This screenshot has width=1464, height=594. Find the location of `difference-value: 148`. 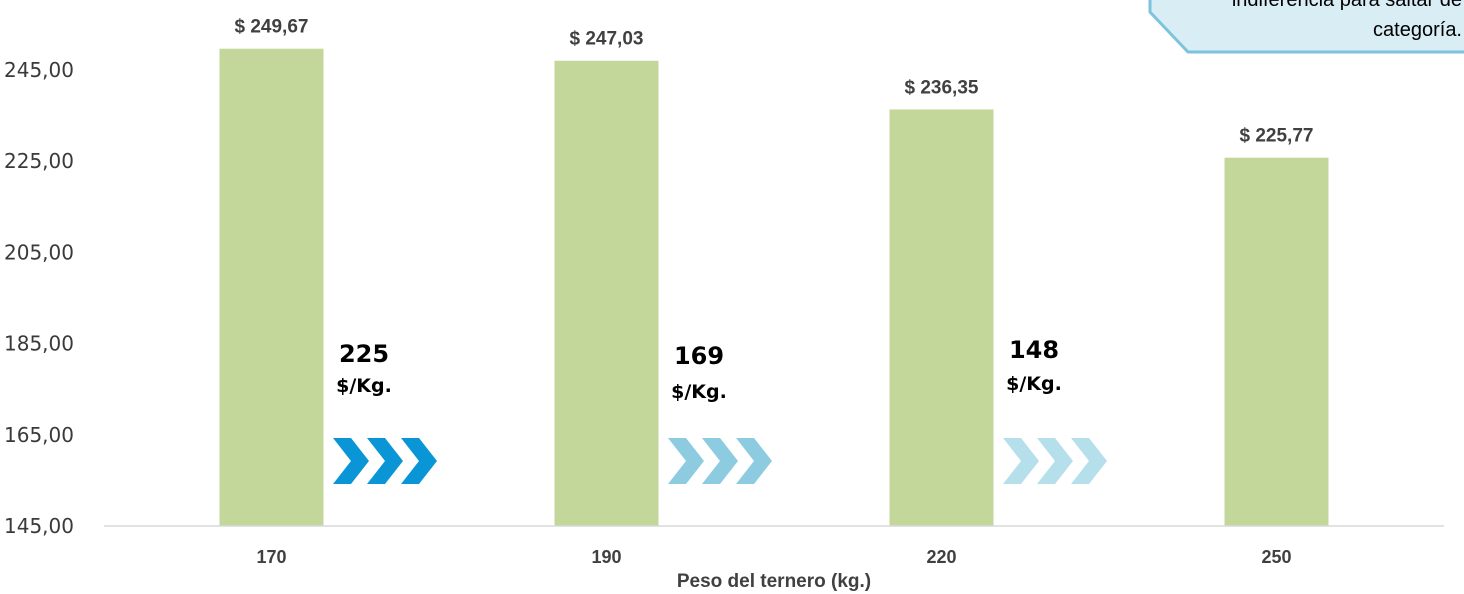

difference-value: 148 is located at coordinates (1034, 350).